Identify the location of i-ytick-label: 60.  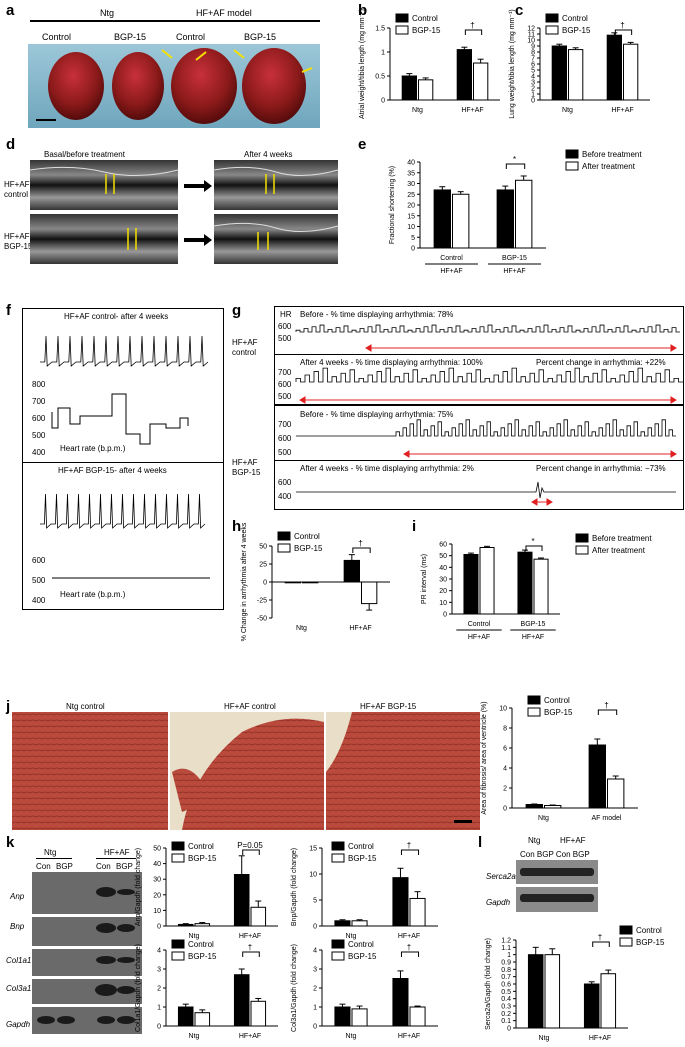
(443, 545).